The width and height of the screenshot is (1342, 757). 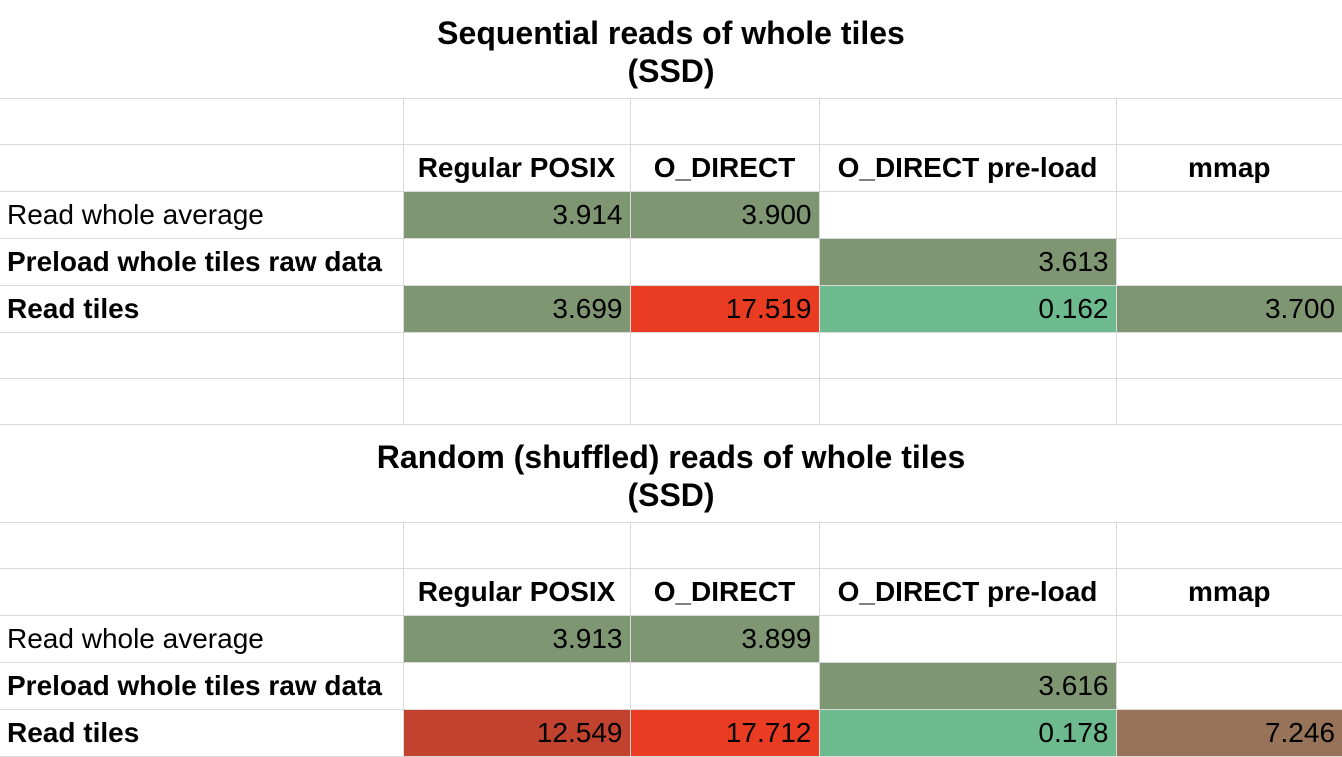 I want to click on value-cell: 0.162, so click(x=967, y=308).